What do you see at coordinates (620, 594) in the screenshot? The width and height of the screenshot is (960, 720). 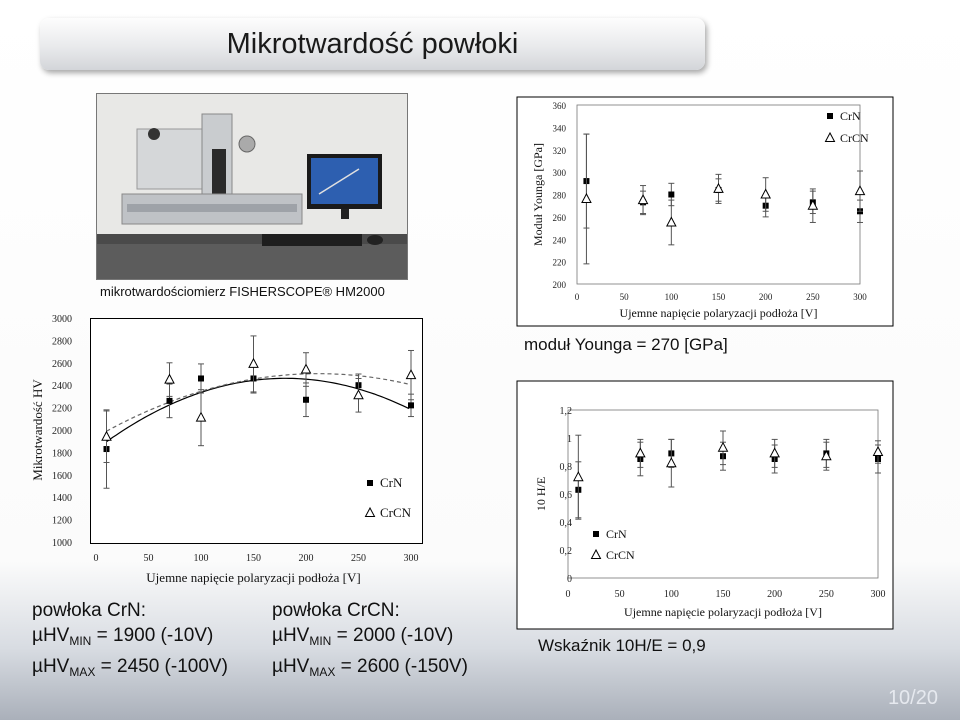 I see `he_ratio-xtick-label: 50` at bounding box center [620, 594].